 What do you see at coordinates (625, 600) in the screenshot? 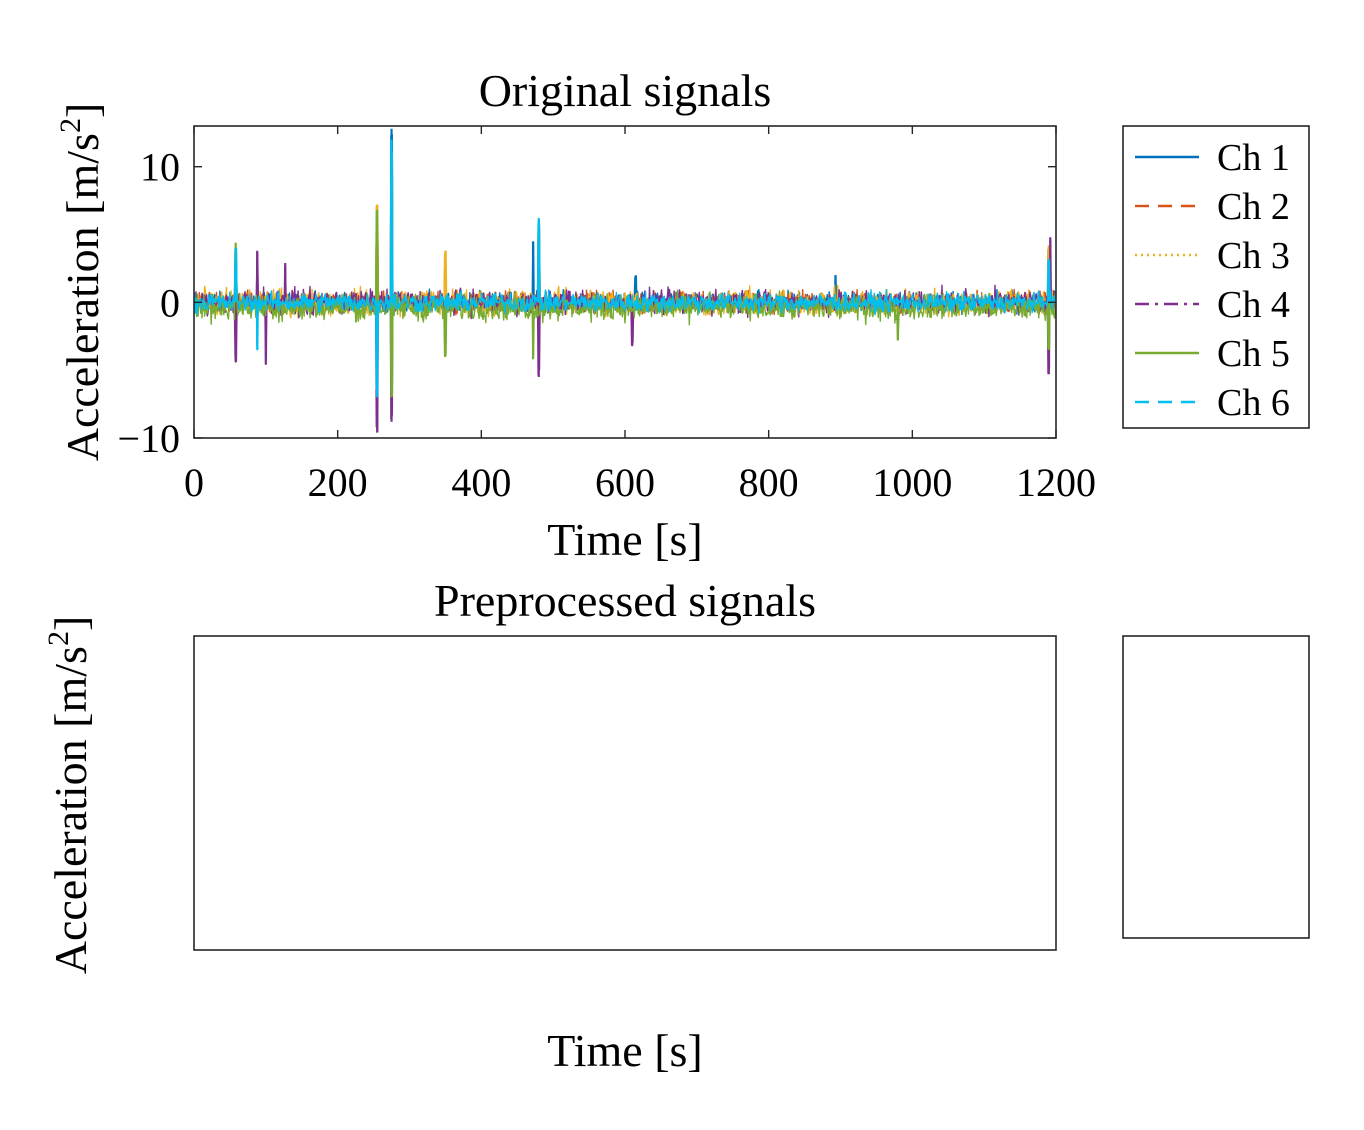
I see `chart-title: Preprocessed signals` at bounding box center [625, 600].